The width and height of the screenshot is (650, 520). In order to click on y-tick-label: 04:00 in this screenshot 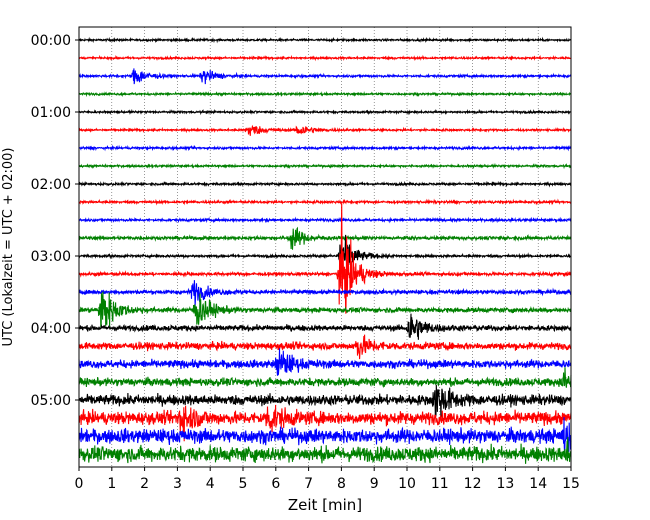, I will do `click(51, 329)`.